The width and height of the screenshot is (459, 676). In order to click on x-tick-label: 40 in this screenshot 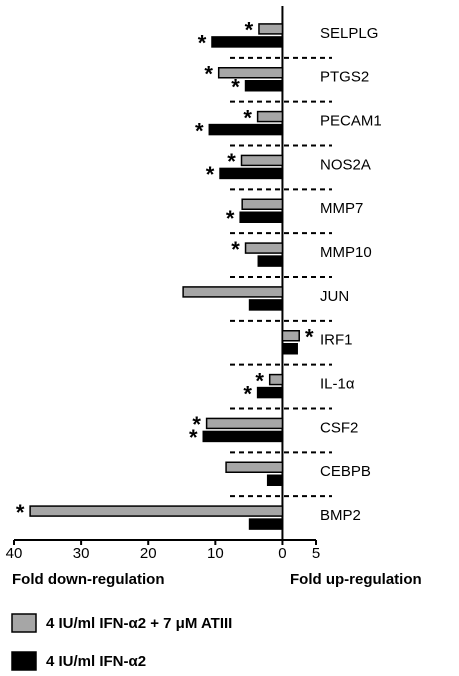, I will do `click(14, 553)`.